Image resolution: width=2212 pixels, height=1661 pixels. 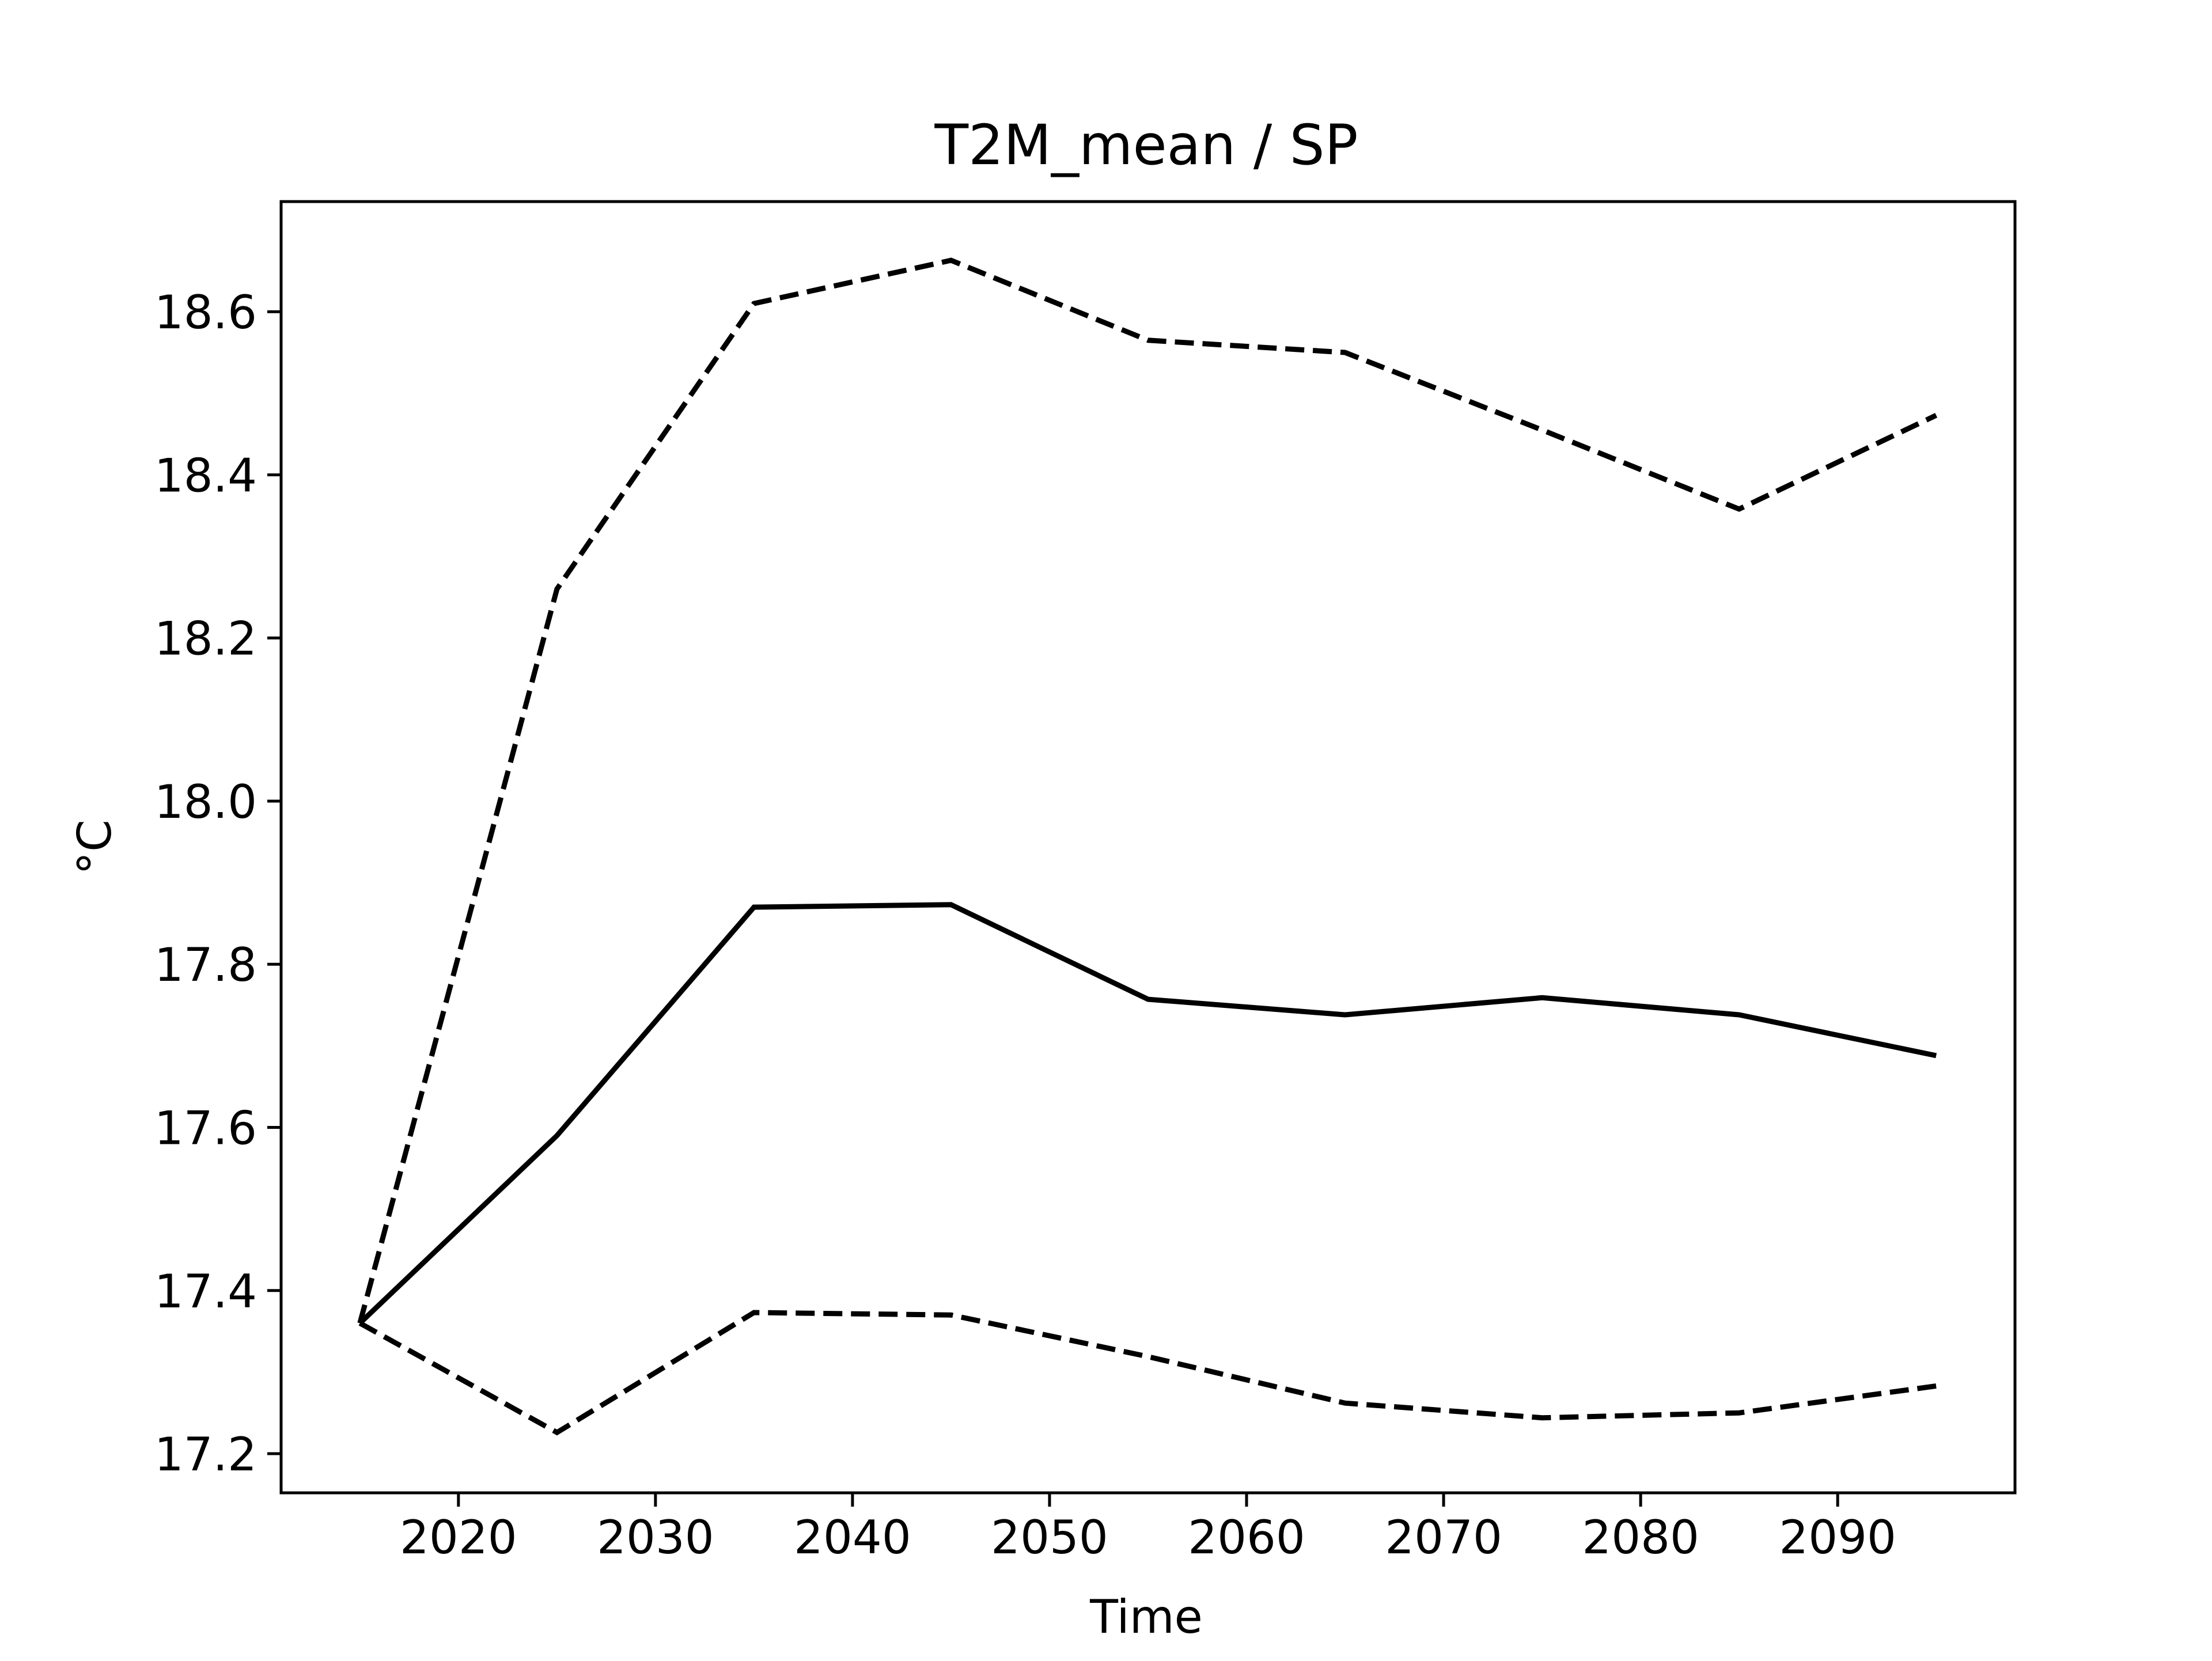 What do you see at coordinates (205, 639) in the screenshot?
I see `y-tick-label: 18.2` at bounding box center [205, 639].